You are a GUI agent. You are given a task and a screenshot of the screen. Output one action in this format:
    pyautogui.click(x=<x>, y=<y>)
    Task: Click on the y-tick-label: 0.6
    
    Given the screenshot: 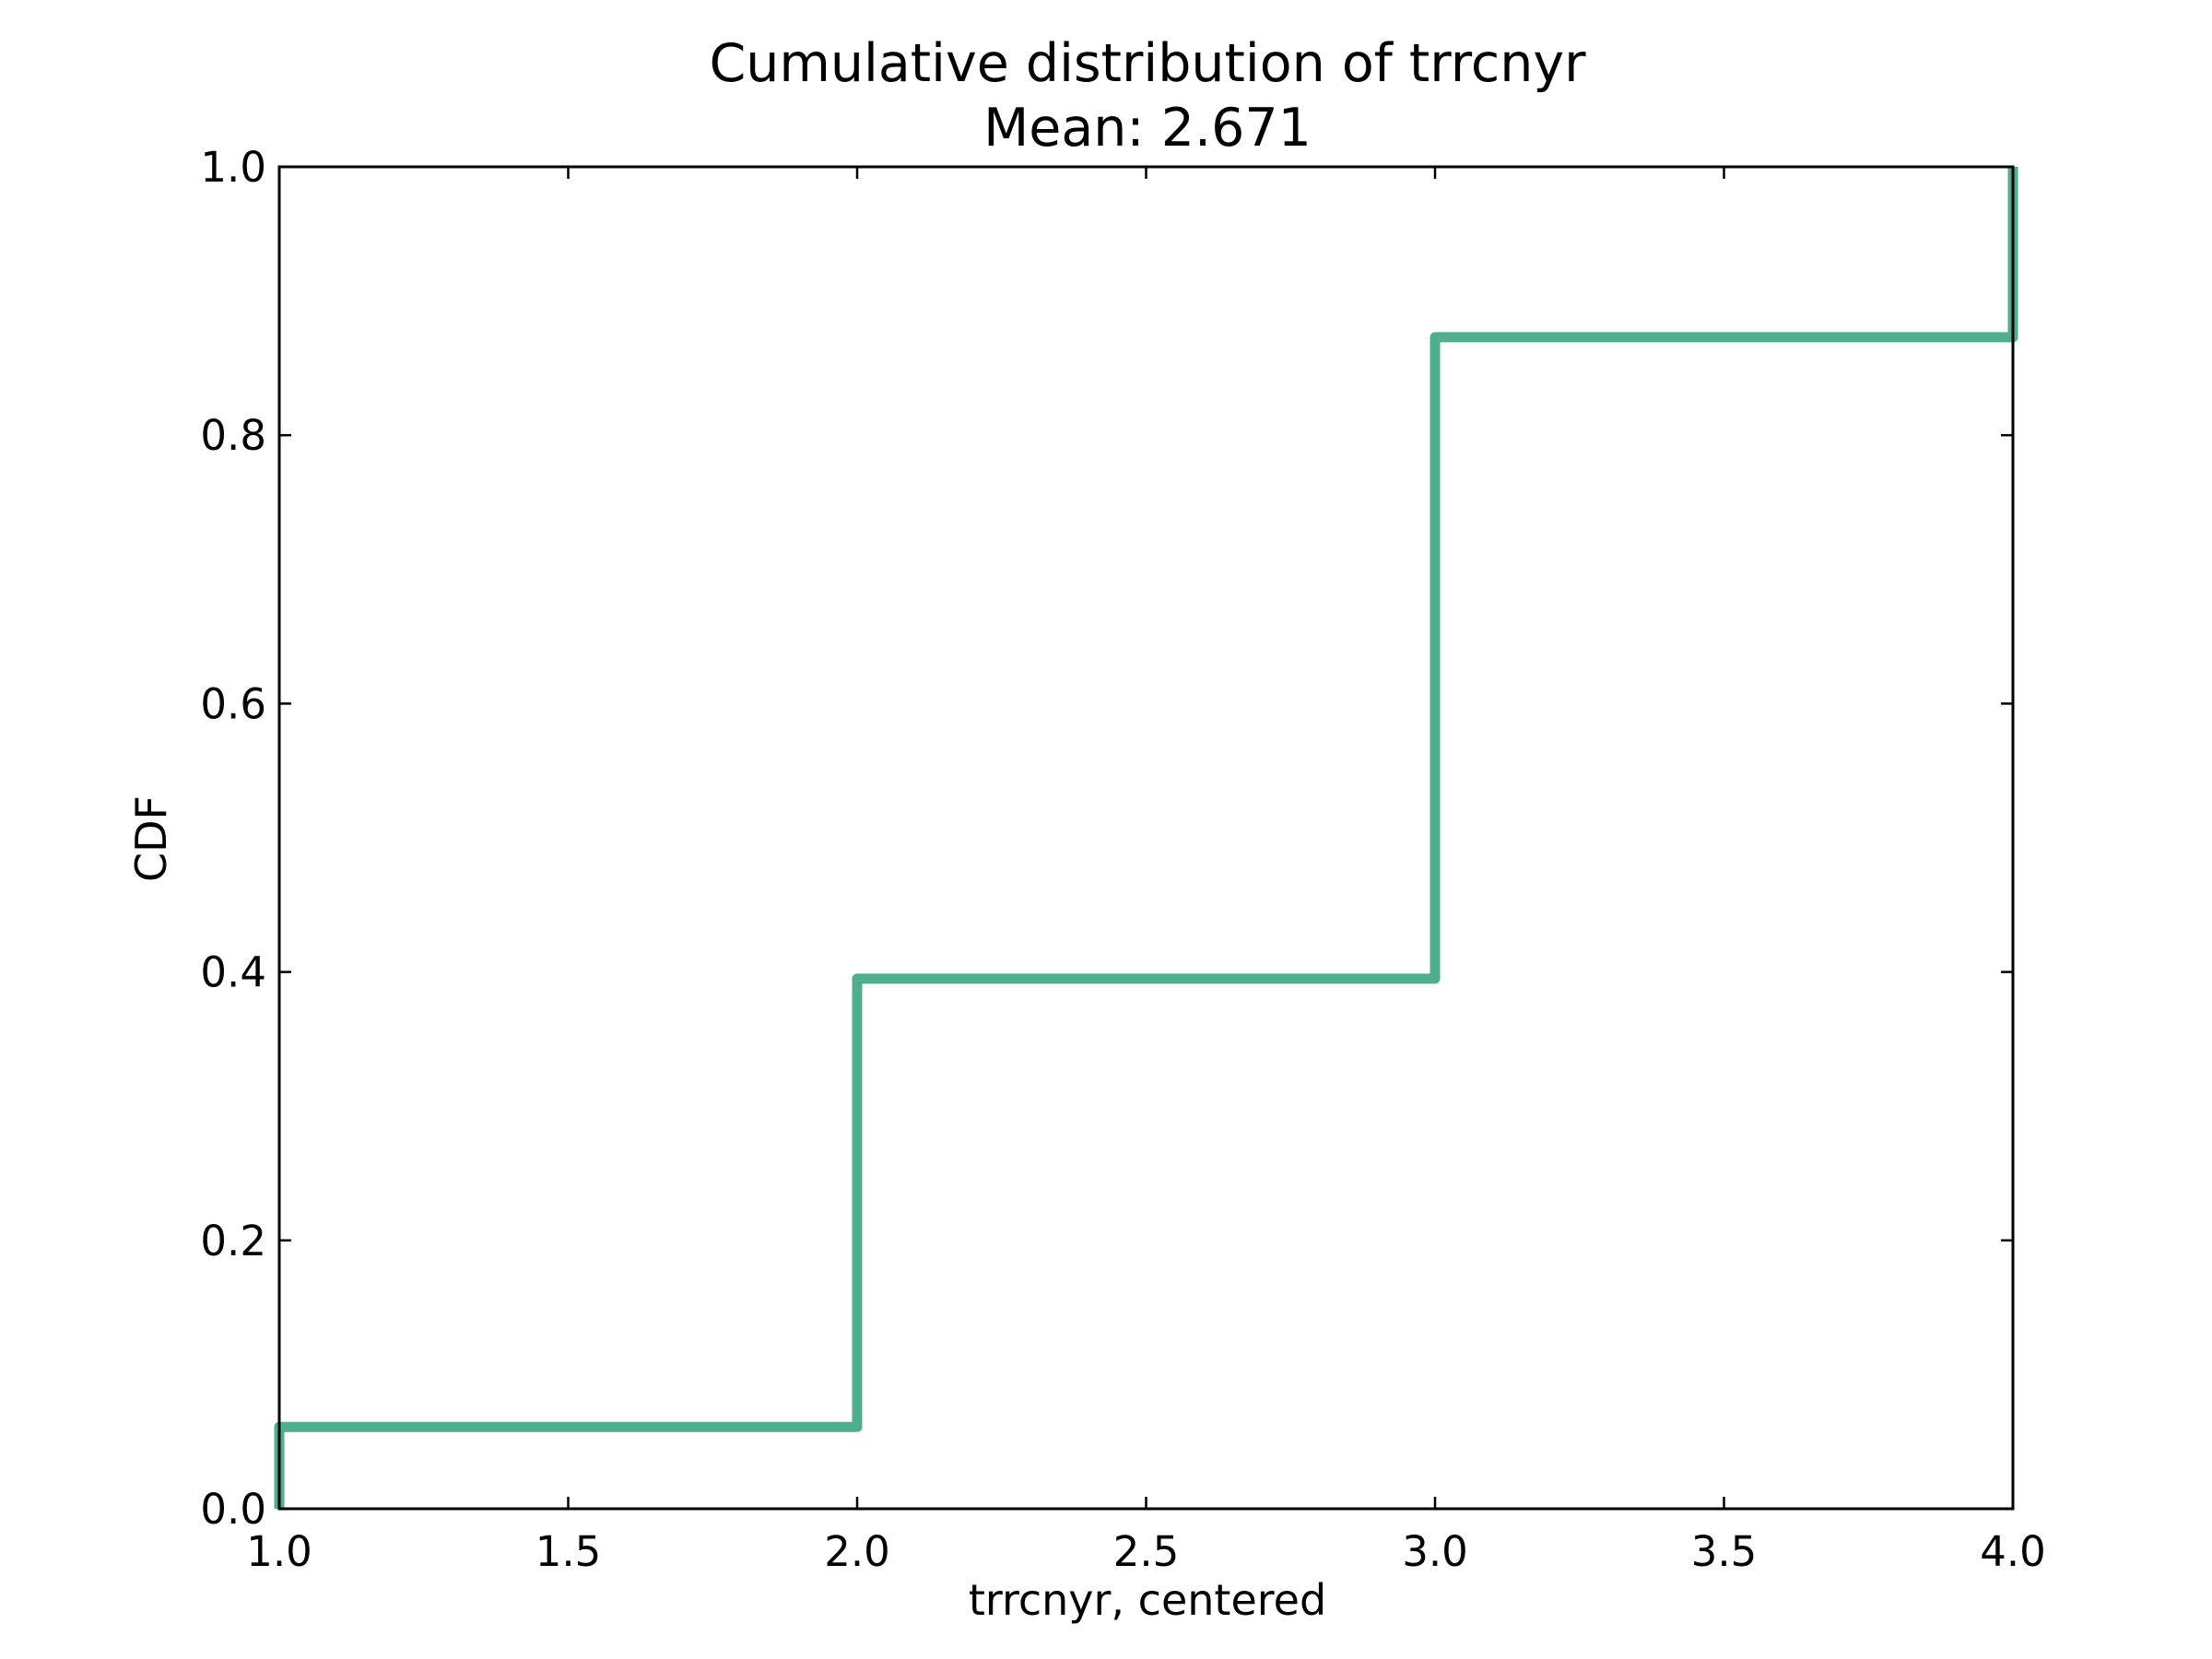 What is the action you would take?
    pyautogui.click(x=233, y=703)
    